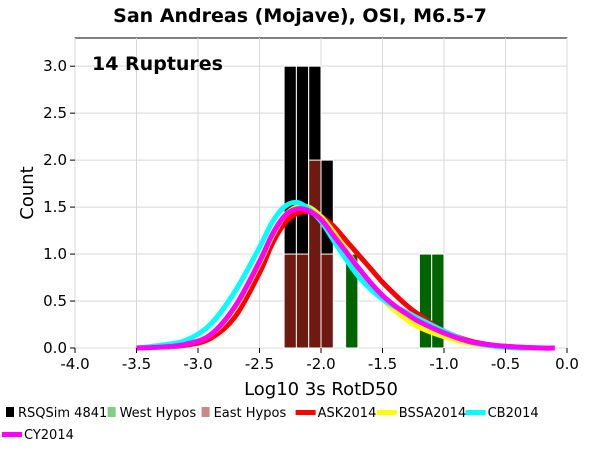 The width and height of the screenshot is (600, 450). What do you see at coordinates (347, 413) in the screenshot?
I see `legend-label: ASK2014` at bounding box center [347, 413].